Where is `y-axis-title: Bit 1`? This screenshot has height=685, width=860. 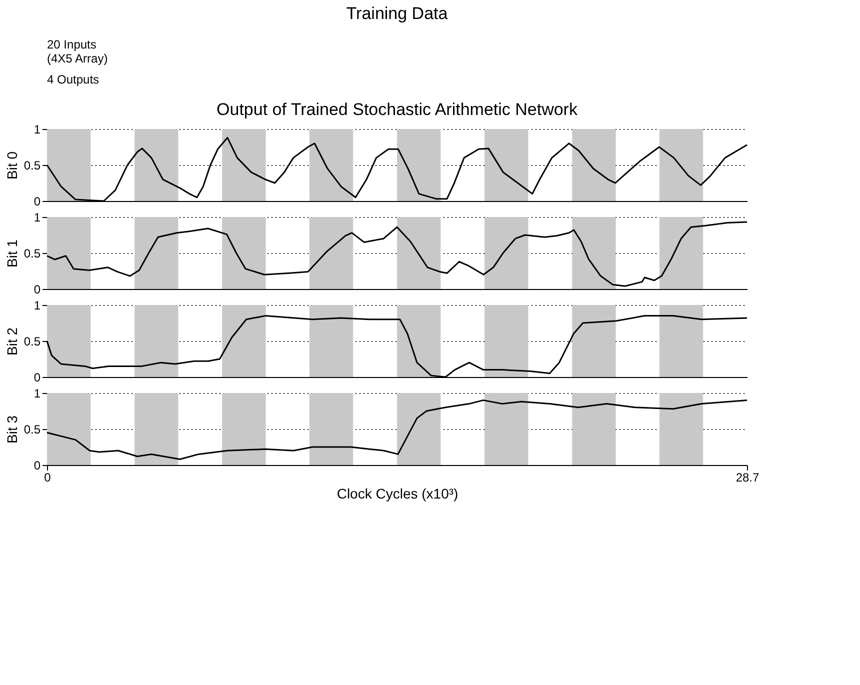
y-axis-title: Bit 1 is located at coordinates (12, 253).